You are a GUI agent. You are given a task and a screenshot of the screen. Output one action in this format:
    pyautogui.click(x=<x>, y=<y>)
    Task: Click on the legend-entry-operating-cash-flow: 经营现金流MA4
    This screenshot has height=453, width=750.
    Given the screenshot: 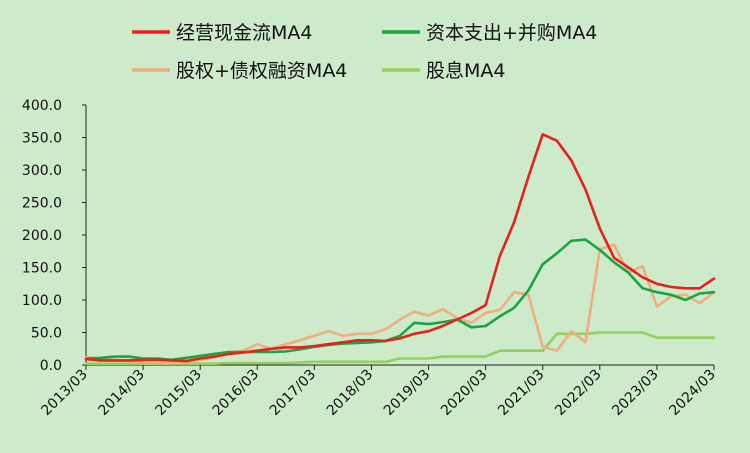 What is the action you would take?
    pyautogui.click(x=222, y=33)
    